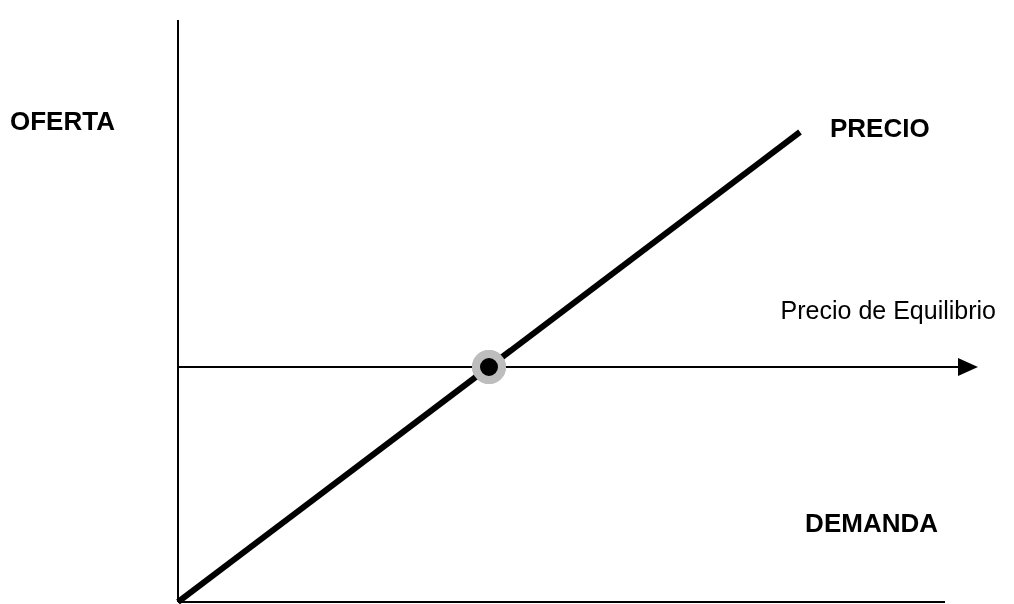 The width and height of the screenshot is (1014, 604). Describe the element at coordinates (63, 121) in the screenshot. I see `y-axis-title: OFERTA` at that location.